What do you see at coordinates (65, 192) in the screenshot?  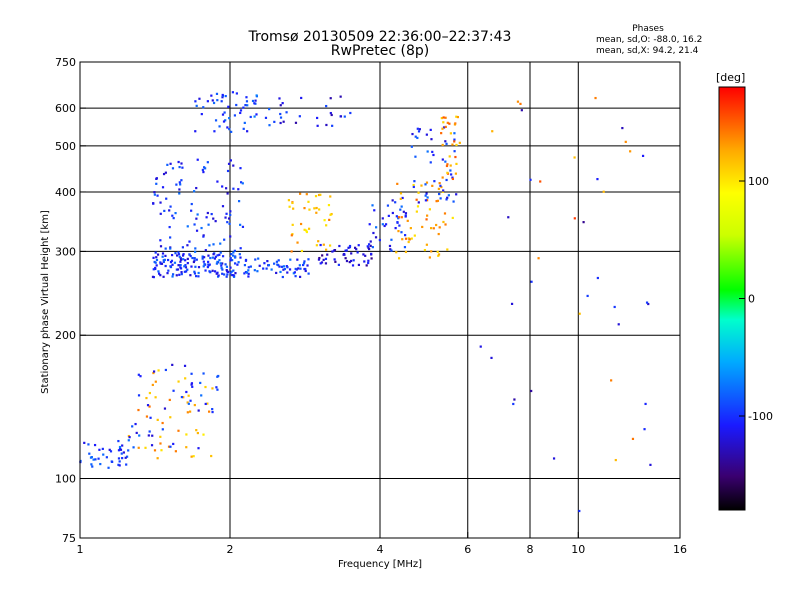 I see `y-tick-label: 400` at bounding box center [65, 192].